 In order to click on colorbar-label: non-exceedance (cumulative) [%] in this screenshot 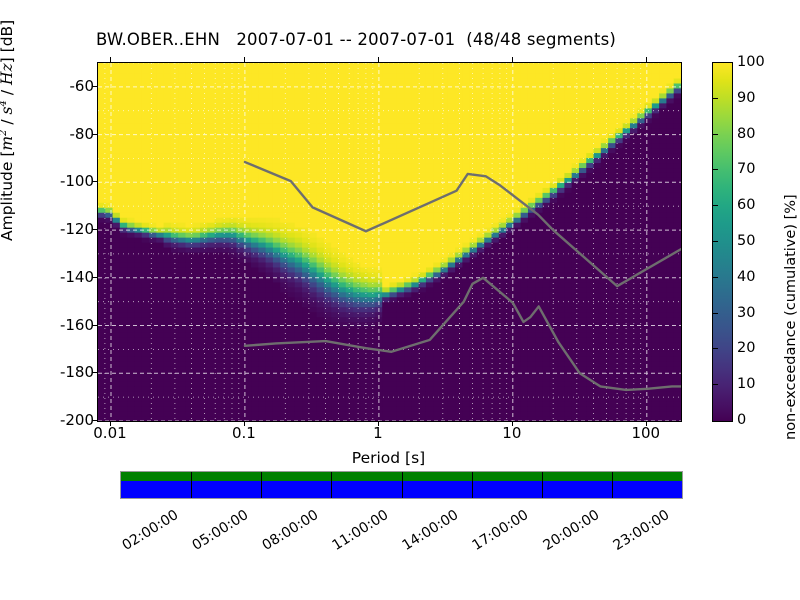, I will do `click(791, 317)`.